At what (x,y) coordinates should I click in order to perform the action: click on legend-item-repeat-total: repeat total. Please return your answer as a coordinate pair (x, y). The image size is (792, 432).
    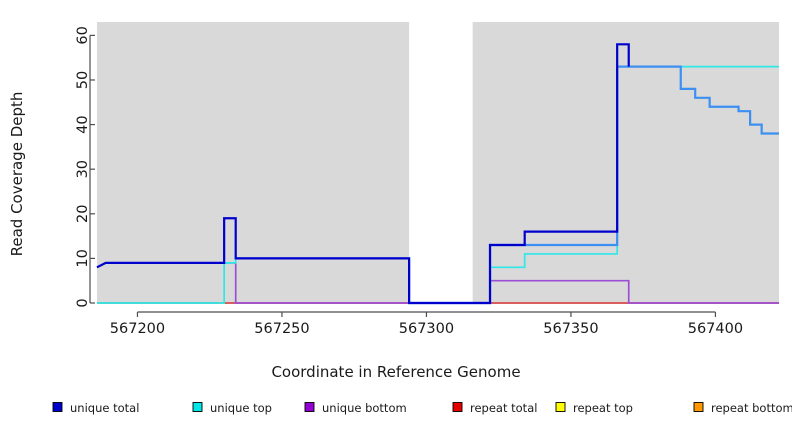
    Looking at the image, I should click on (494, 408).